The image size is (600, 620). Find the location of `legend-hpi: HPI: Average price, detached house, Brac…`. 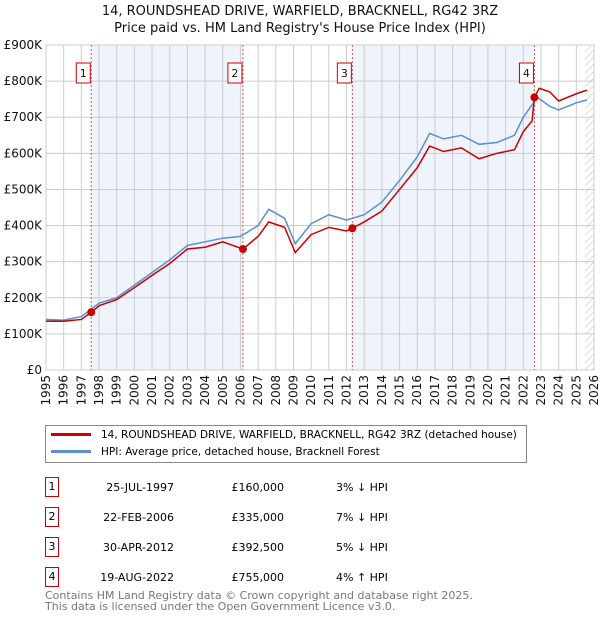

legend-hpi: HPI: Average price, detached house, Brac… is located at coordinates (240, 451).